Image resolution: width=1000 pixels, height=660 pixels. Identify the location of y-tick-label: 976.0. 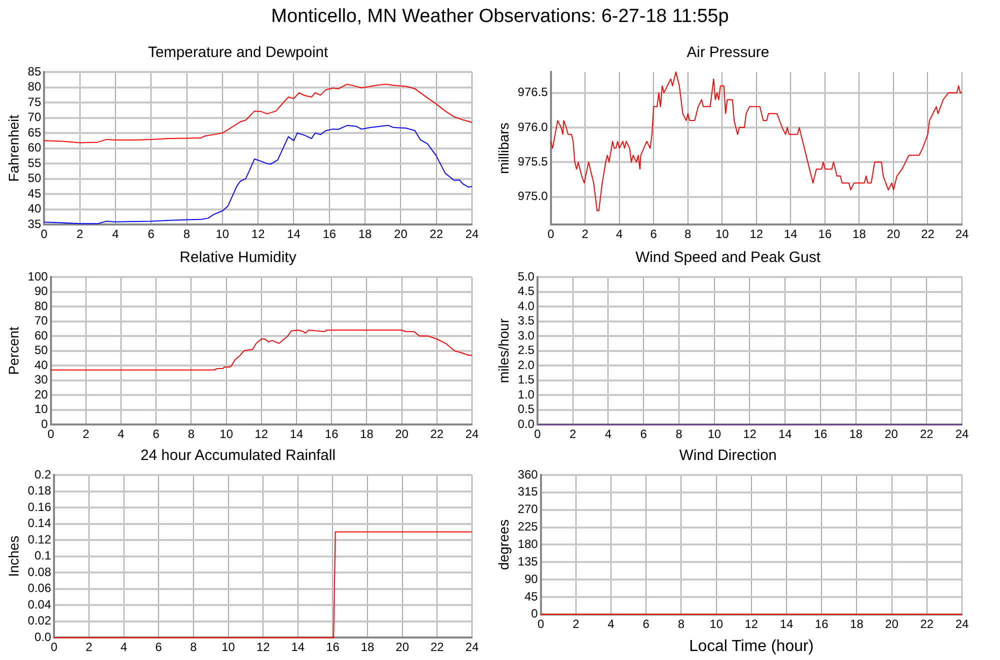
(533, 127).